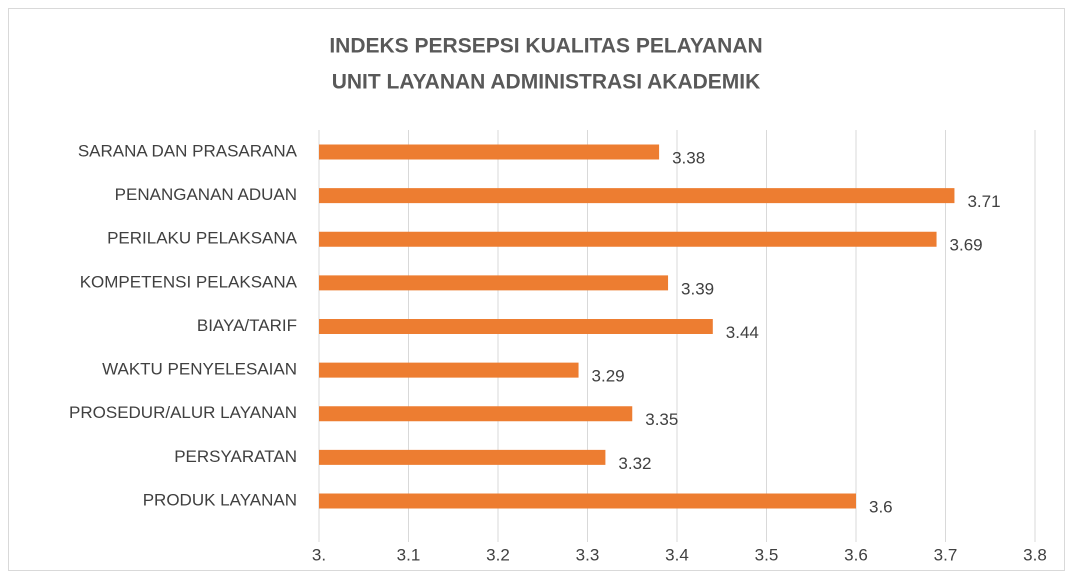 The width and height of the screenshot is (1073, 579). I want to click on x-tick-label: 3.8, so click(1035, 554).